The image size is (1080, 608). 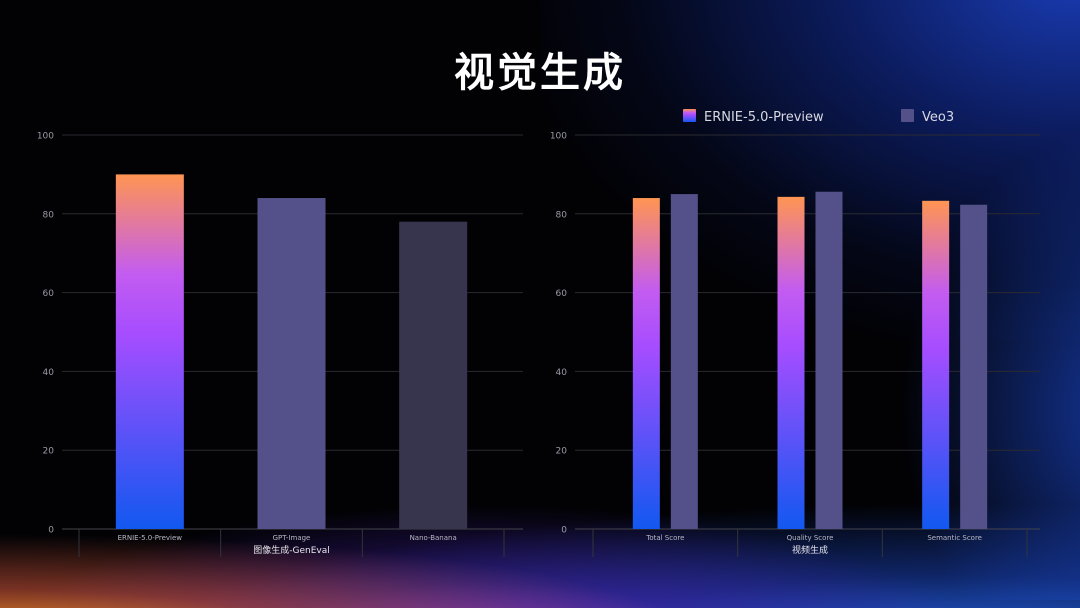 What do you see at coordinates (664, 538) in the screenshot?
I see `category-label: Total Score` at bounding box center [664, 538].